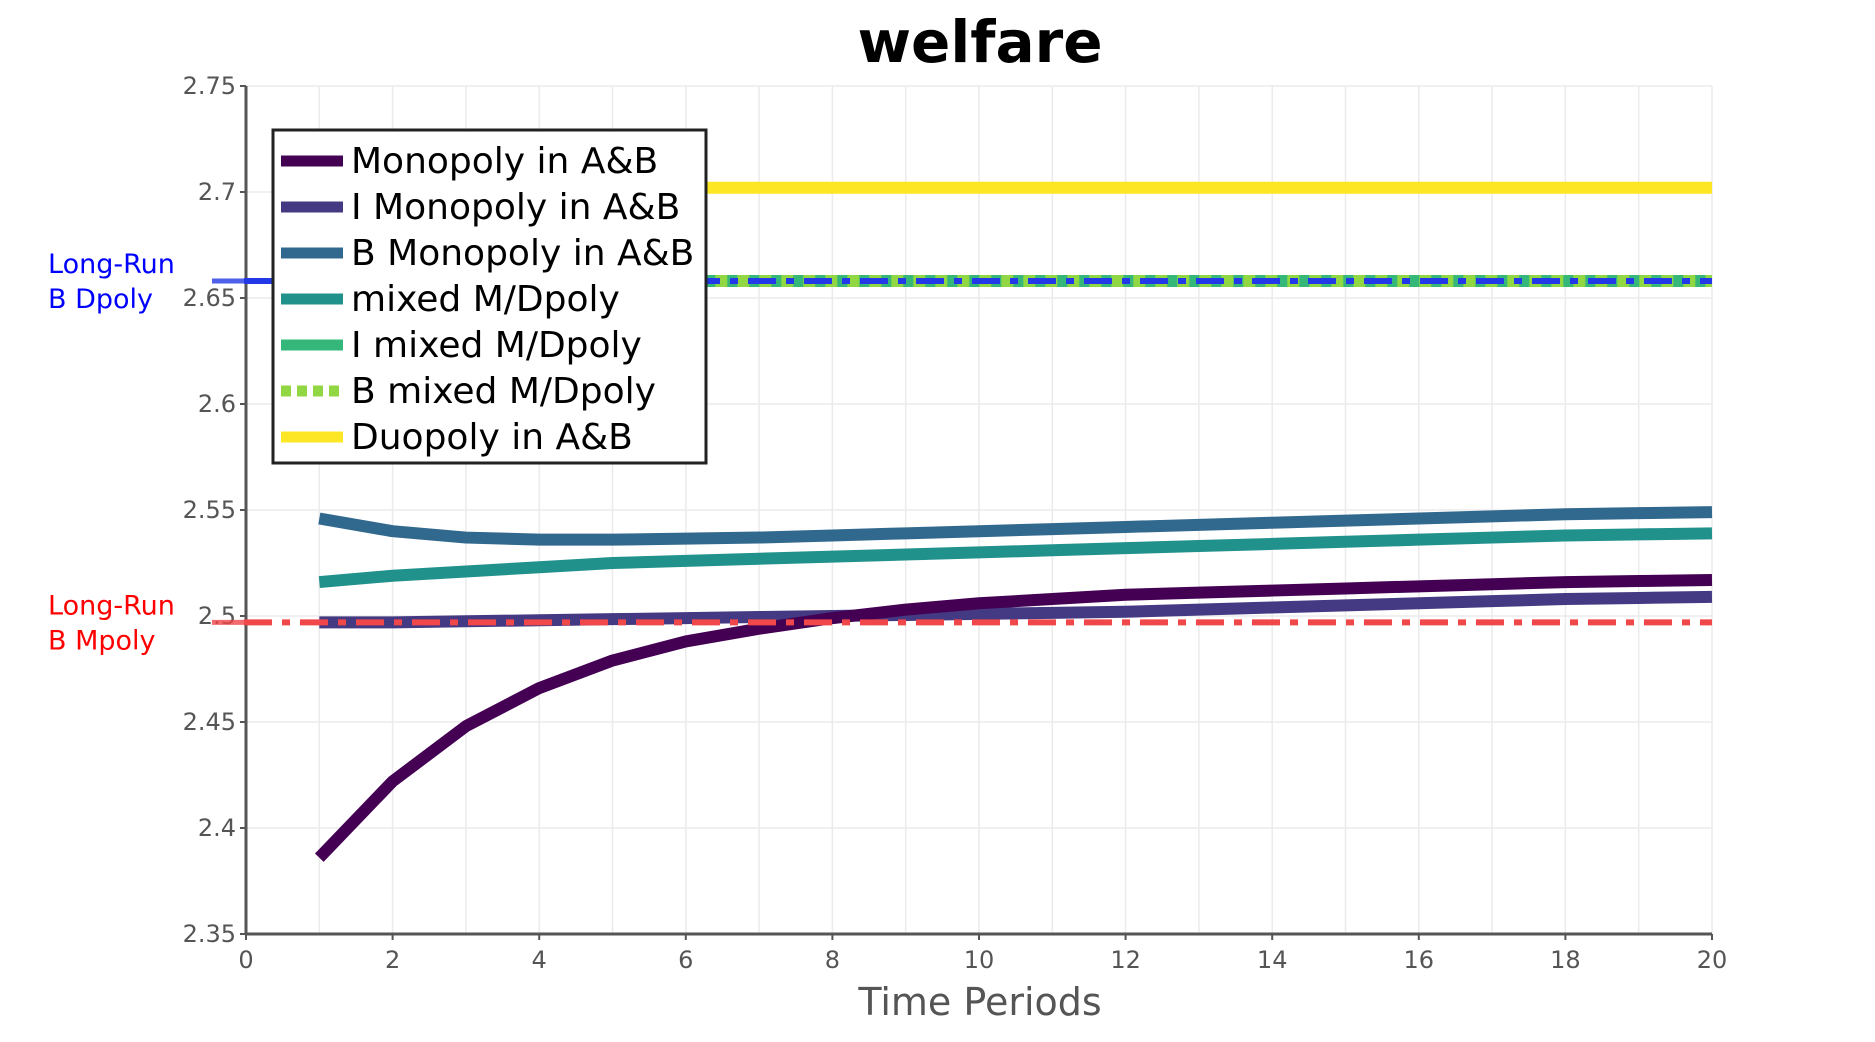 This screenshot has width=1875, height=1042. Describe the element at coordinates (111, 264) in the screenshot. I see `reference-label-line1-0: Long-Run` at that location.